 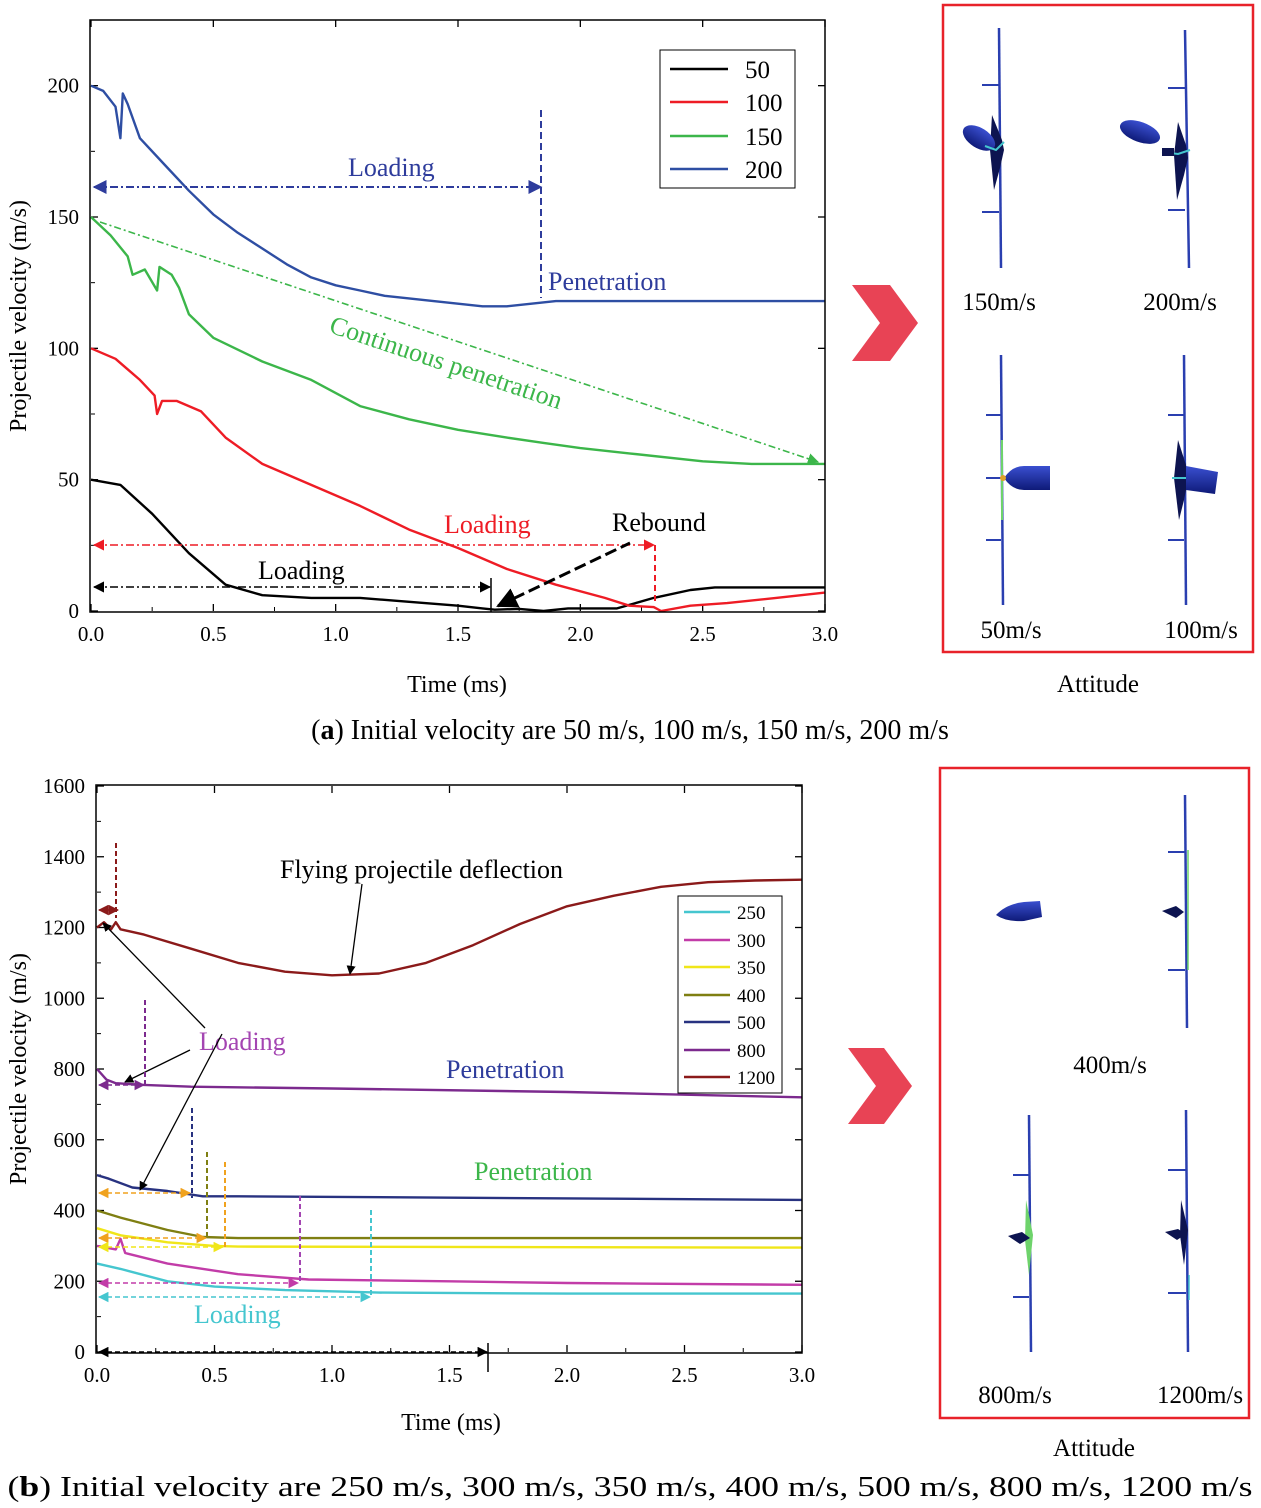 What do you see at coordinates (751, 941) in the screenshot?
I see `legend-label-300: 300` at bounding box center [751, 941].